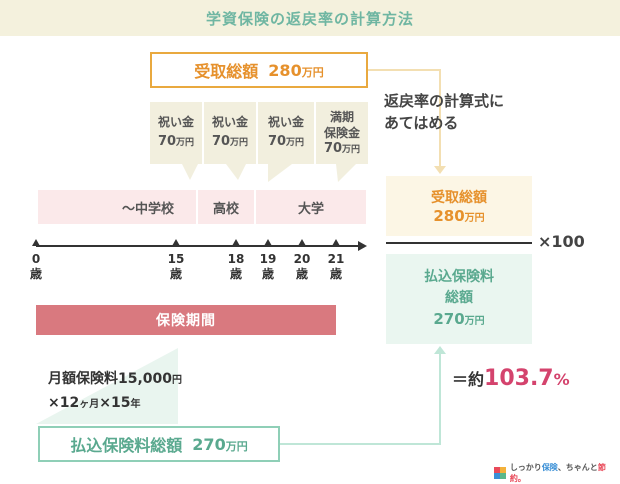  Describe the element at coordinates (341, 116) in the screenshot. I see `payout-label-line1: 満期` at that location.